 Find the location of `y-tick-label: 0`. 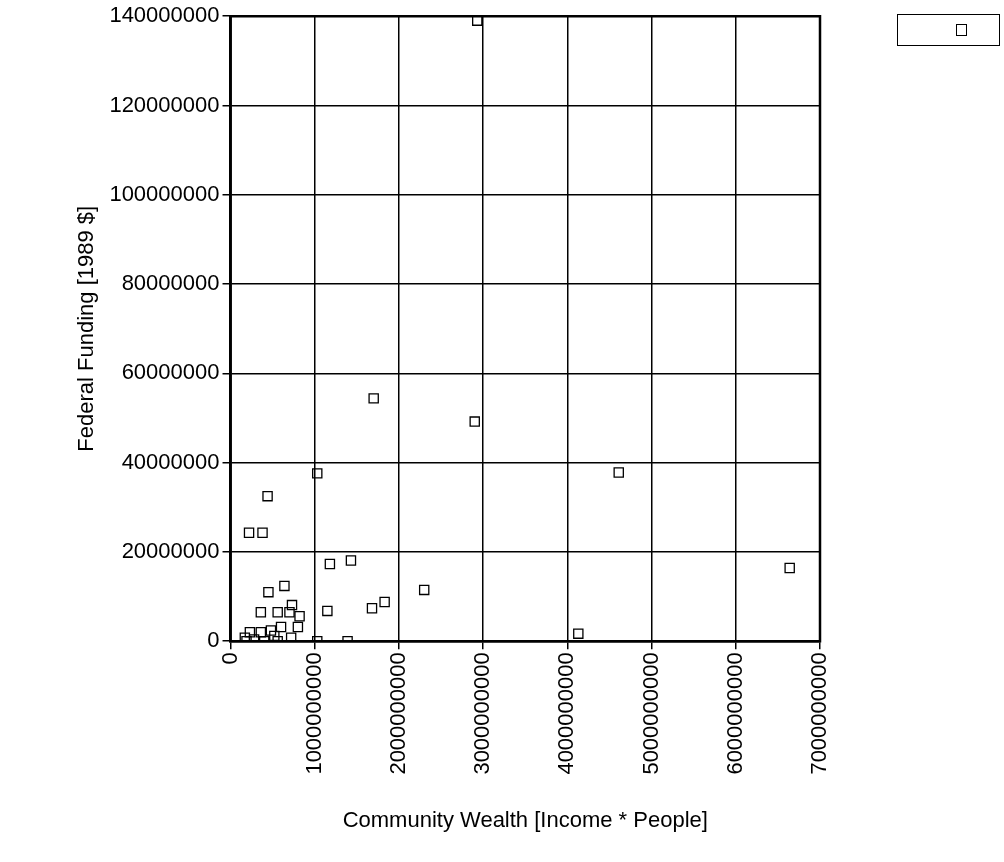

y-tick-label: 0 is located at coordinates (213, 640).